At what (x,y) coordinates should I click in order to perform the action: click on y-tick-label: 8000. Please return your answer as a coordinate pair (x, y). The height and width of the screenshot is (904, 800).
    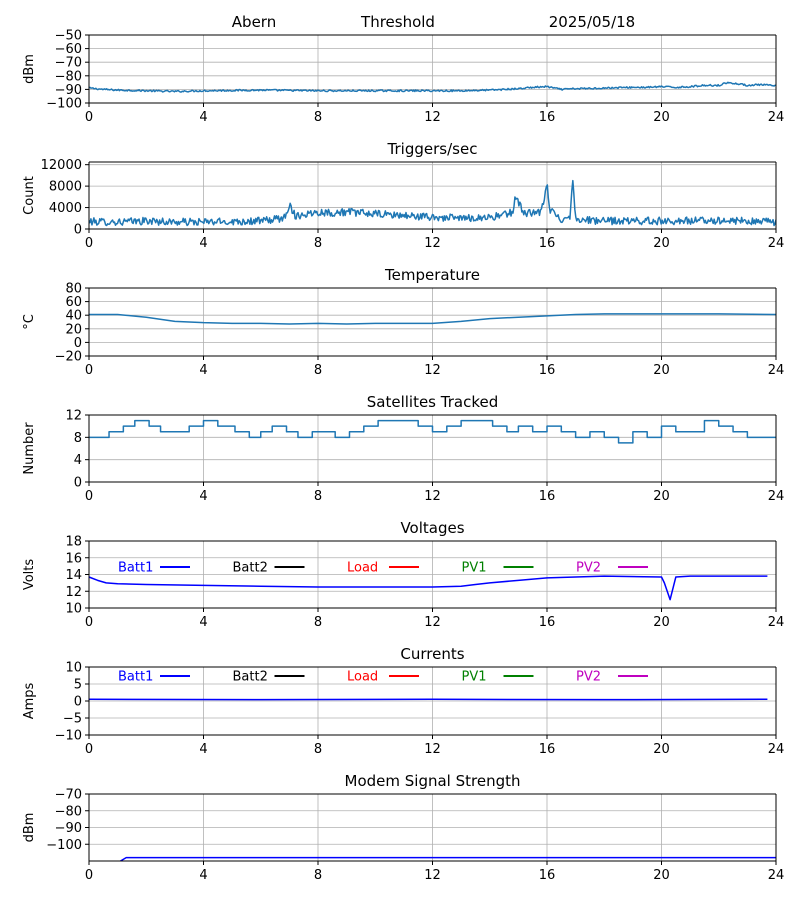
    Looking at the image, I should click on (65, 187).